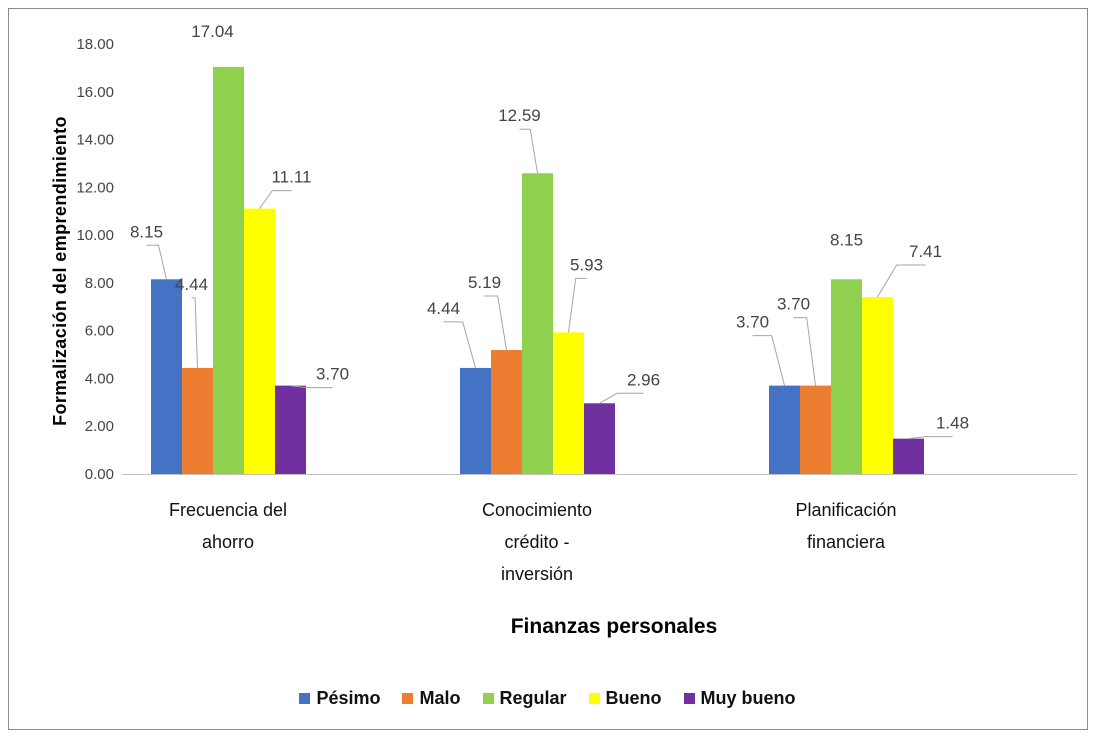  I want to click on legend-label: Pésimo, so click(348, 698).